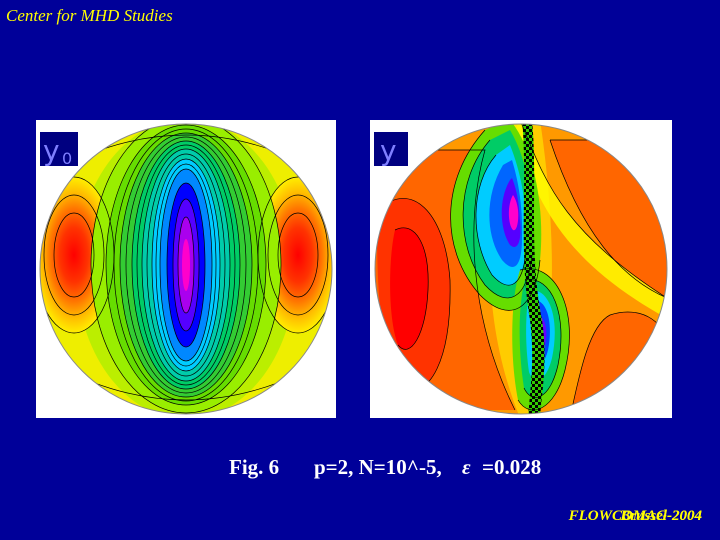 The image size is (720, 540). I want to click on epsilon-value: =0.028, so click(512, 467).